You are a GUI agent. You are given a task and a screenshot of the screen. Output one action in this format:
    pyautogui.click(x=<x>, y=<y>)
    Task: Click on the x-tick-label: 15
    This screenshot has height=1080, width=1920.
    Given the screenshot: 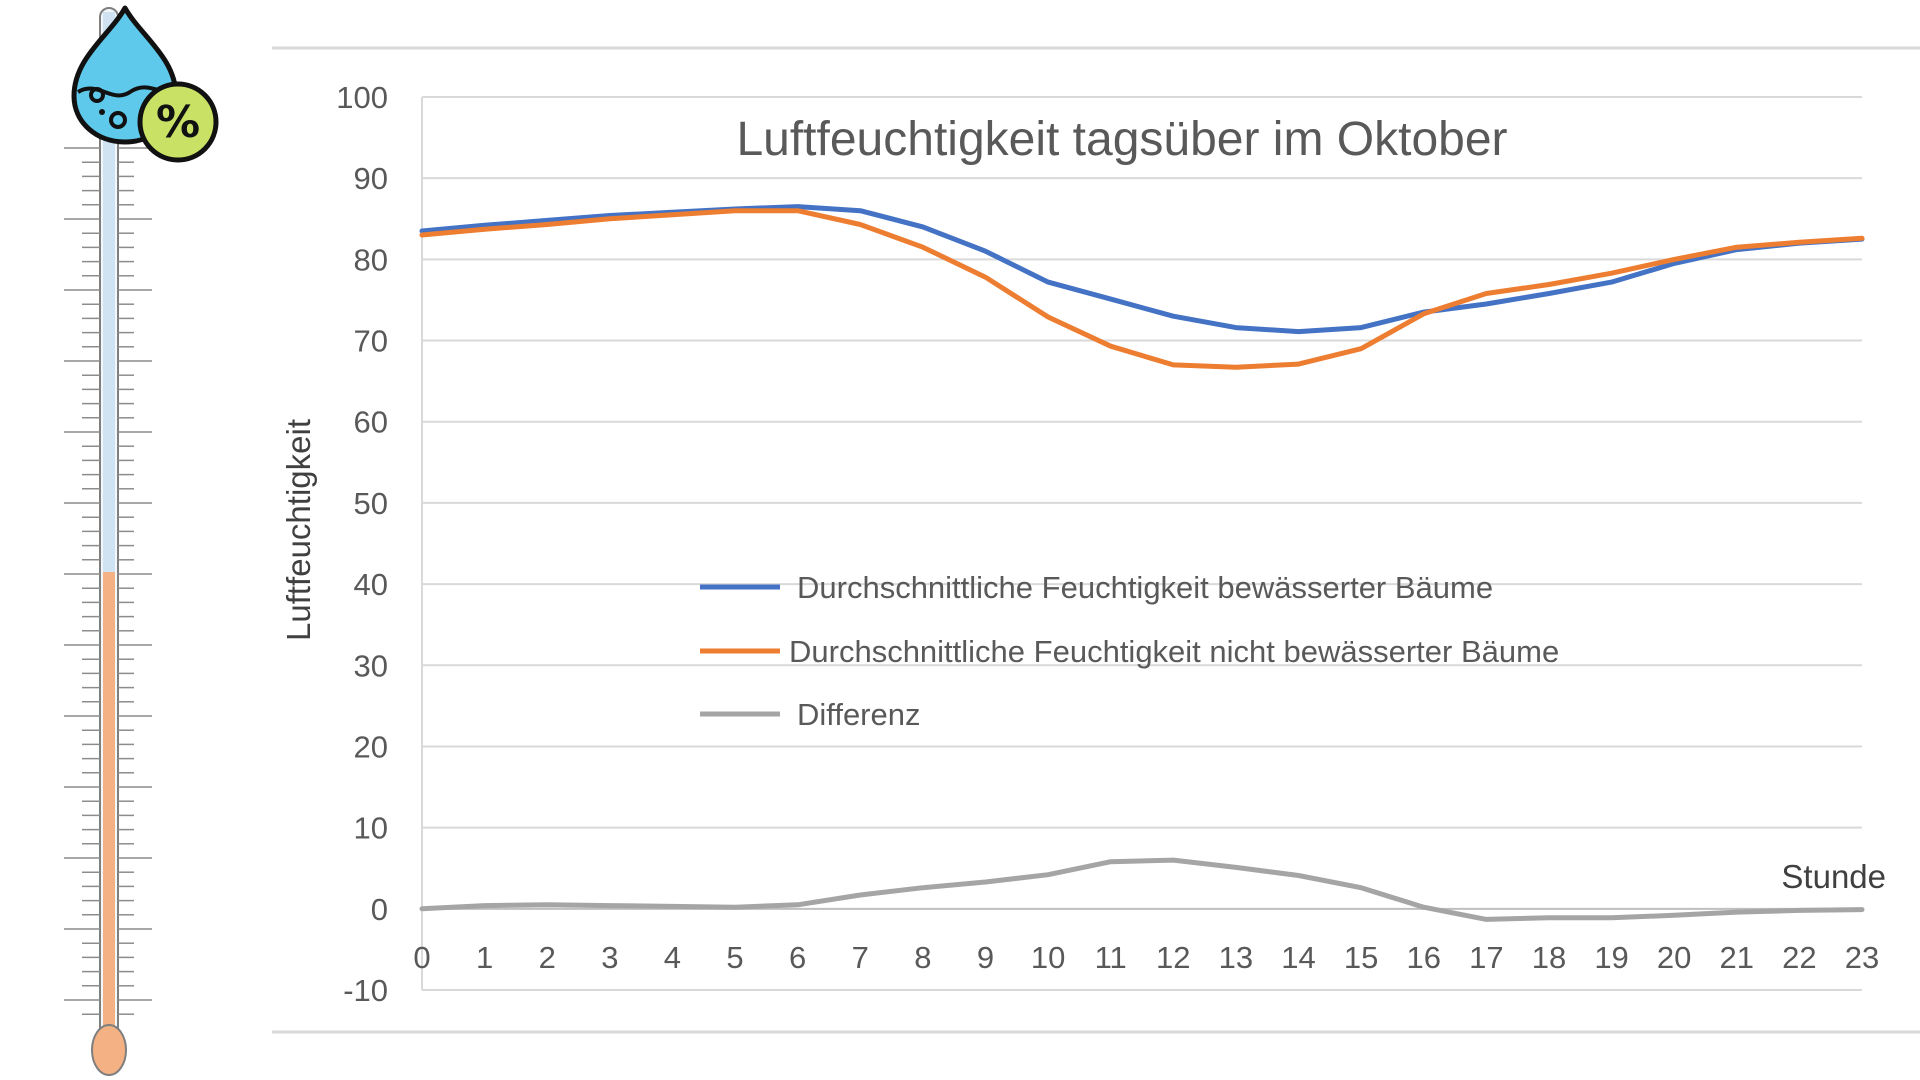 What is the action you would take?
    pyautogui.click(x=1361, y=957)
    